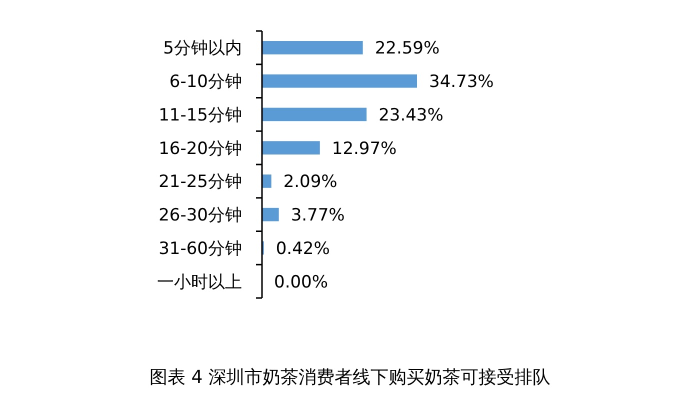  What do you see at coordinates (205, 82) in the screenshot?
I see `y-tick-label: 6-10分钟` at bounding box center [205, 82].